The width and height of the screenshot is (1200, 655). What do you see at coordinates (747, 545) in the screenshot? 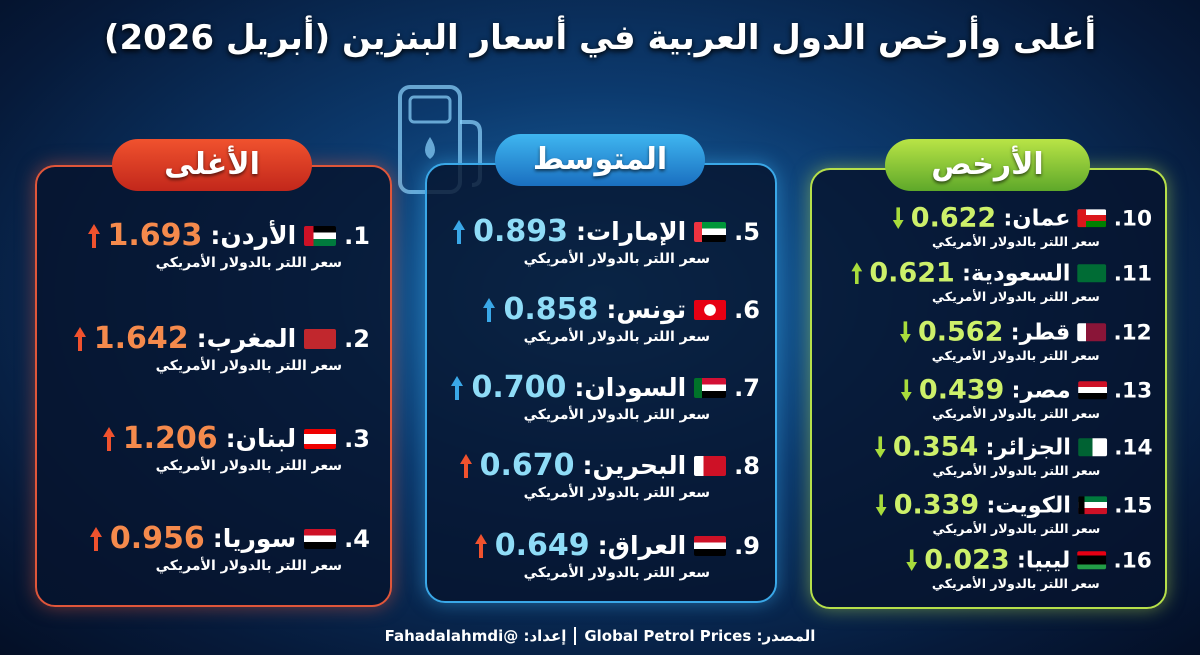
I see `rank: 9.` at bounding box center [747, 545].